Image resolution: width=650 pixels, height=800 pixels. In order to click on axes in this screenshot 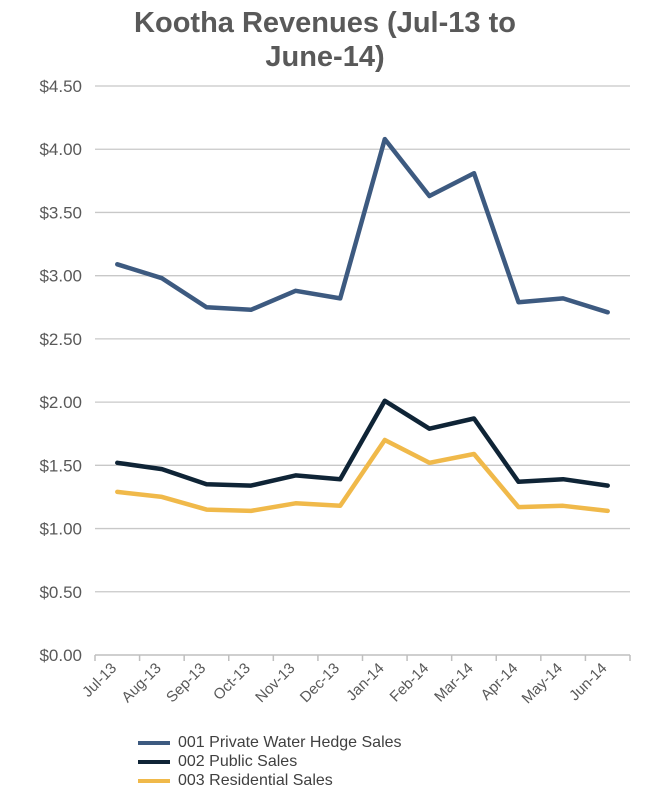, I will do `click(362, 657)`.